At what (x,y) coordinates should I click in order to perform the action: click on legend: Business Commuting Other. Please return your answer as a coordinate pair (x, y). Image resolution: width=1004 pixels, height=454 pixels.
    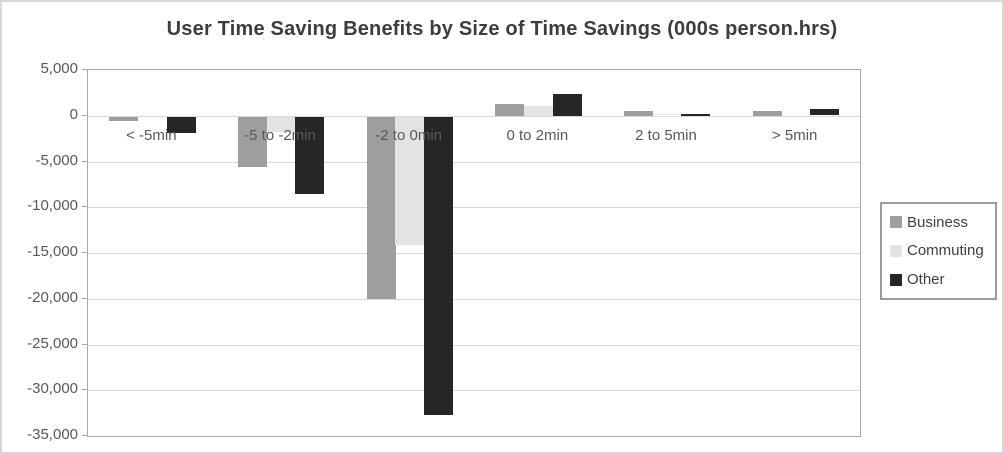
    Looking at the image, I should click on (938, 251).